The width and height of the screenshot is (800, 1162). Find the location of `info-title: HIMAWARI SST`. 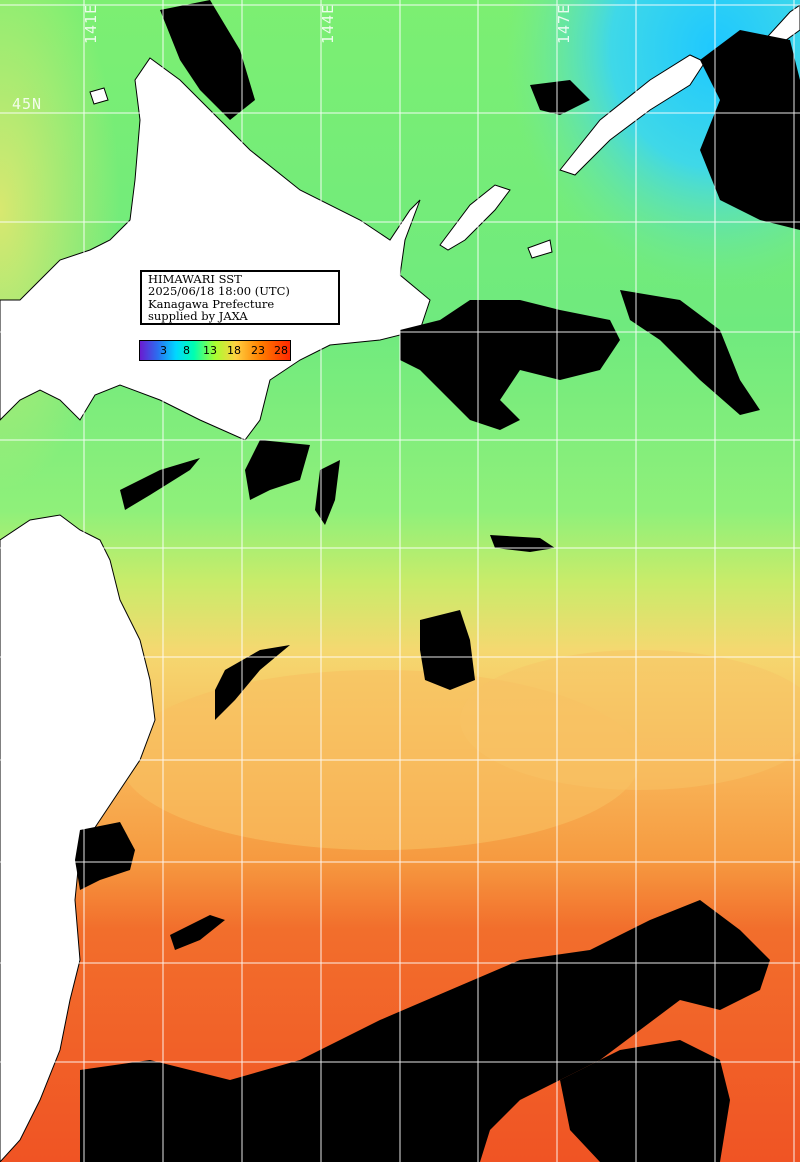

info-title: HIMAWARI SST is located at coordinates (195, 279).